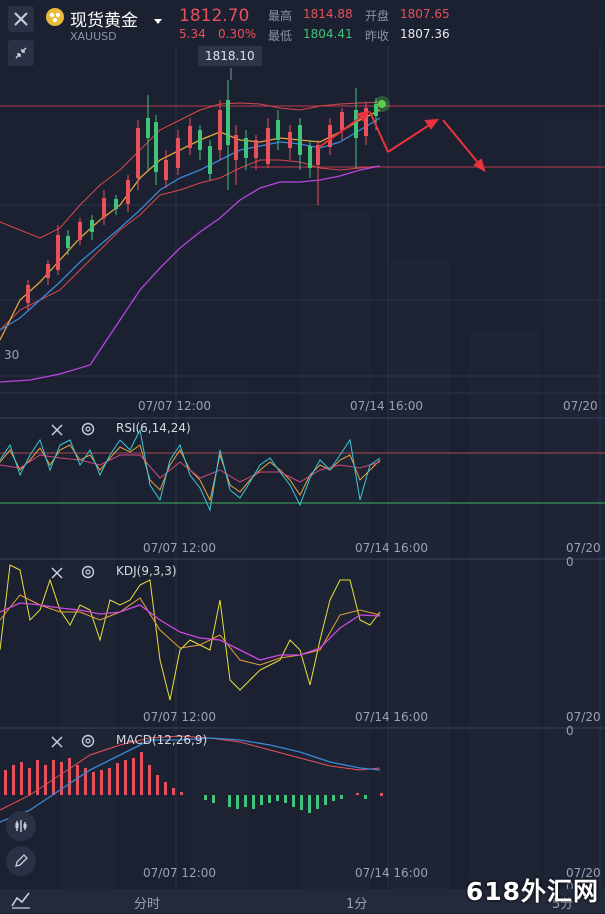  Describe the element at coordinates (104, 21) in the screenshot. I see `instrument-title: 现货黄金` at that location.